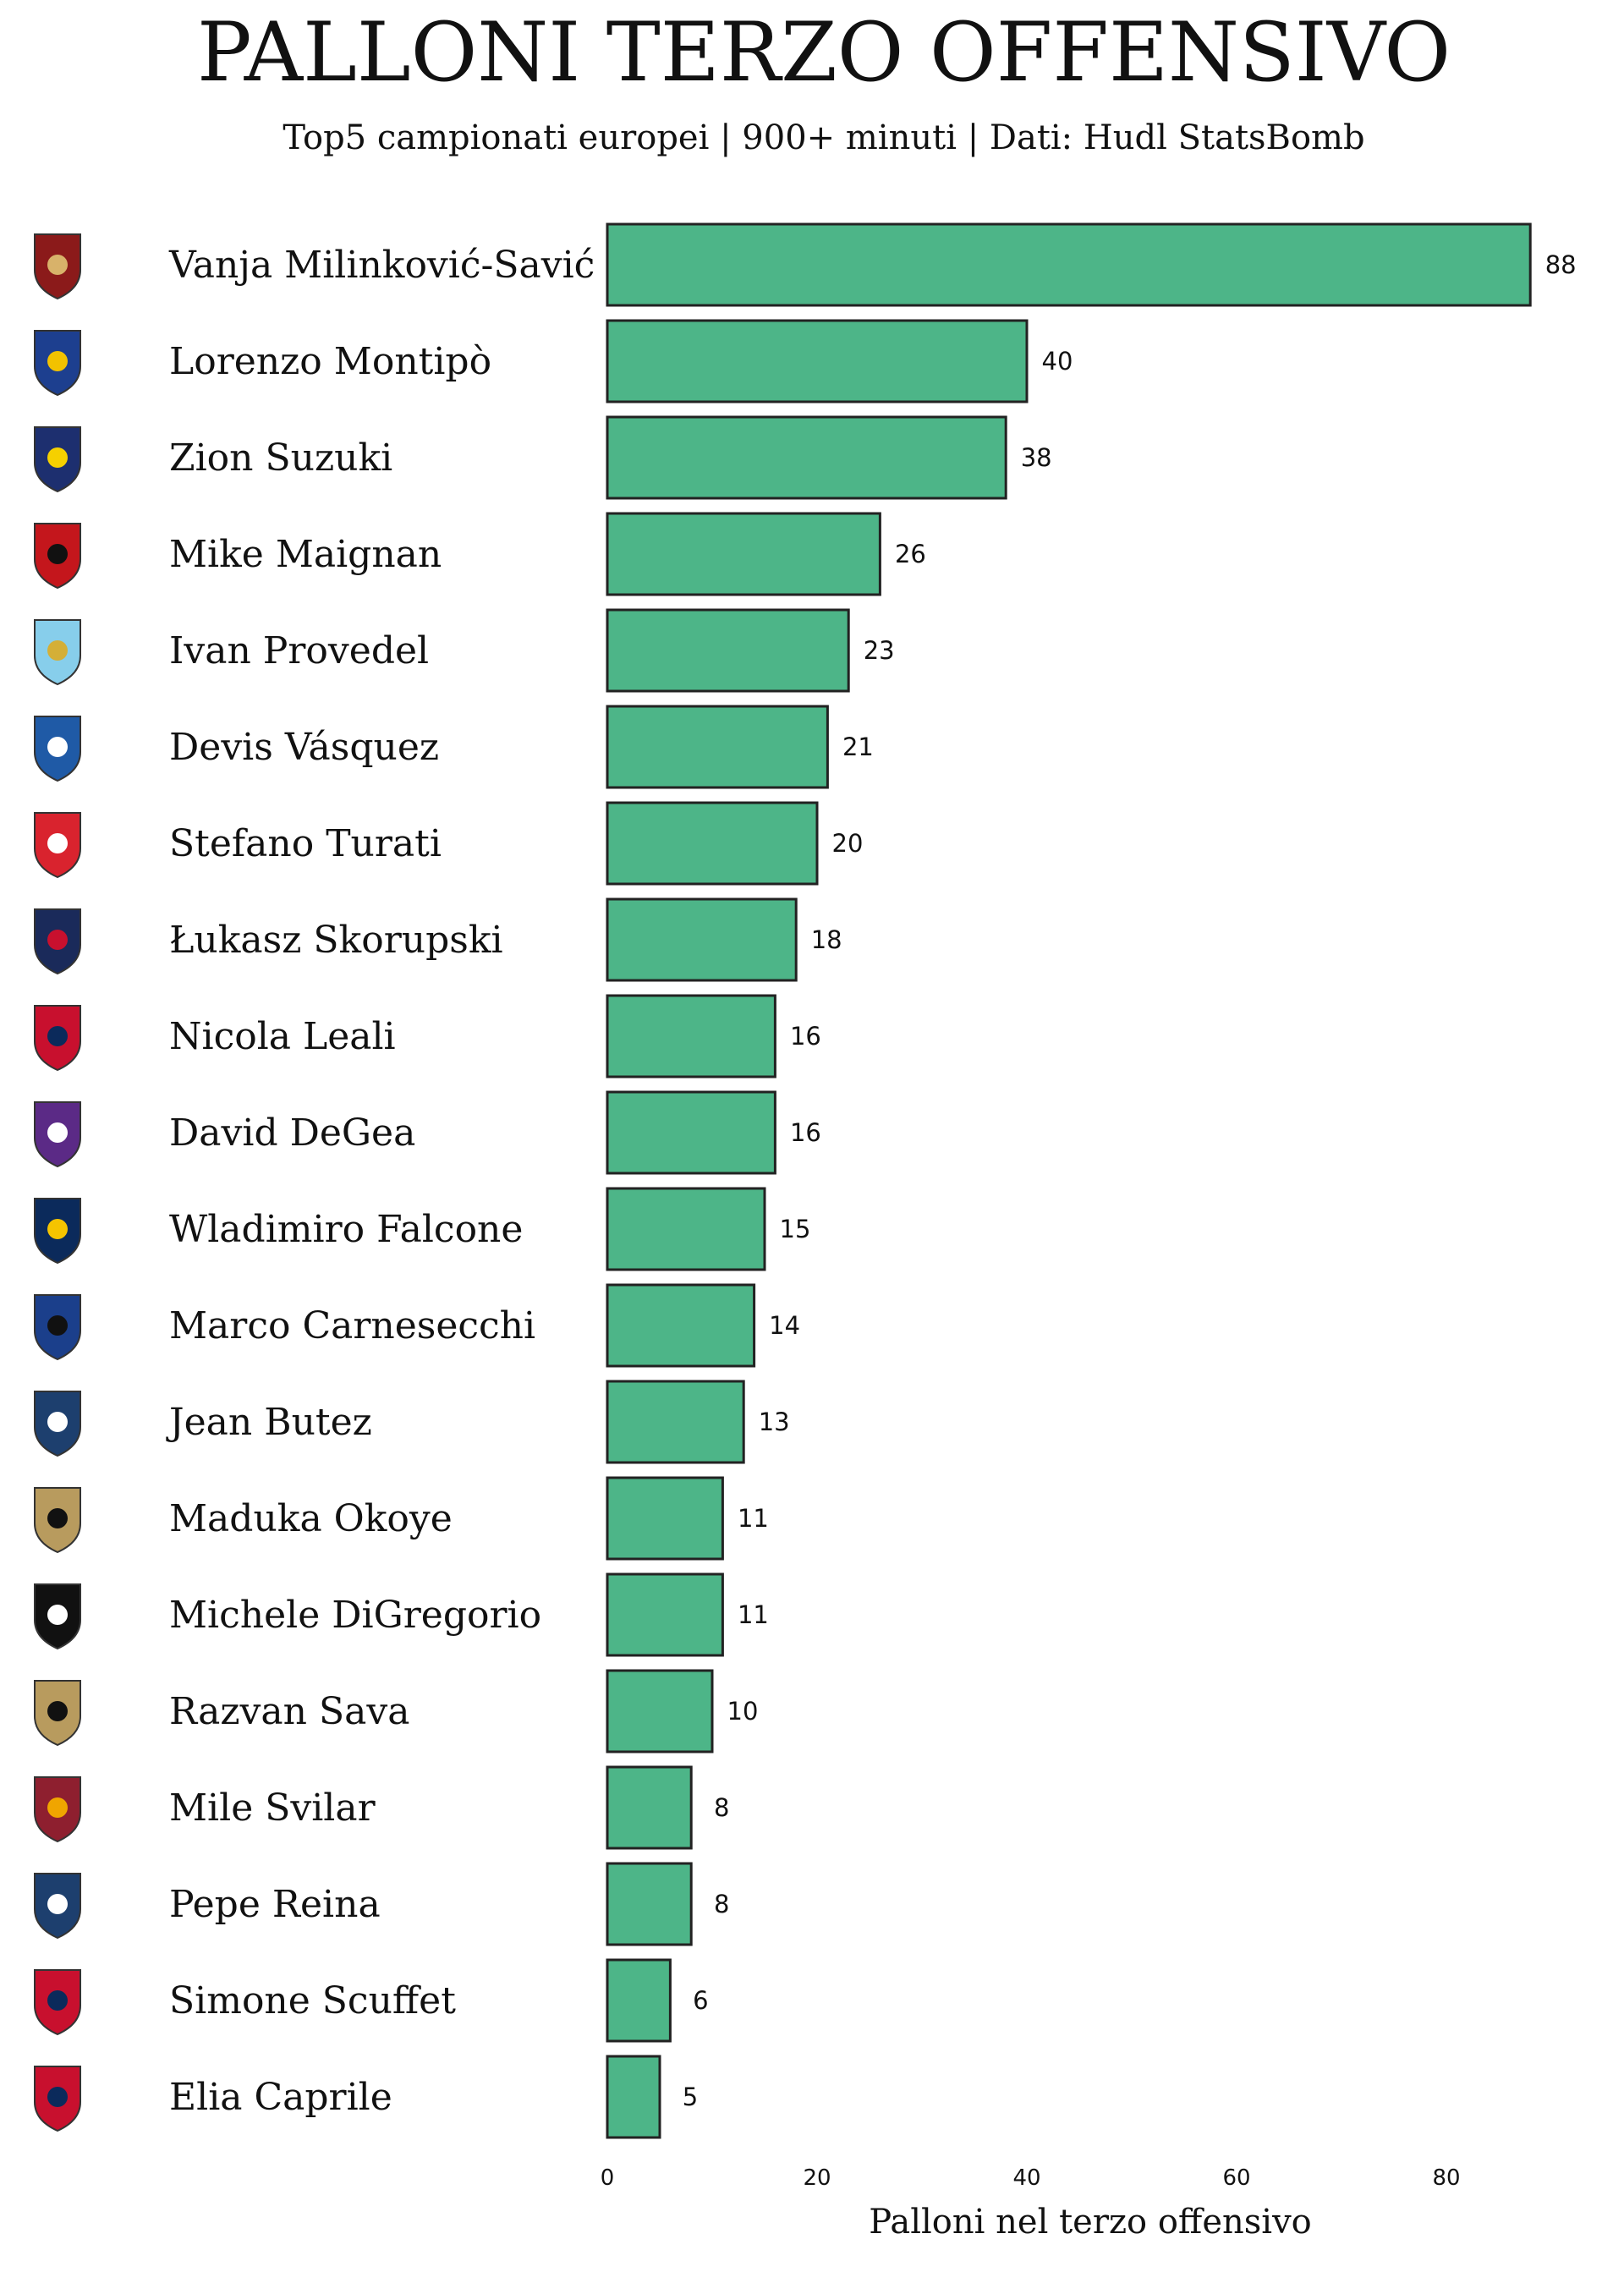 The height and width of the screenshot is (2272, 1624). I want to click on bologna-logo-icon, so click(57, 942).